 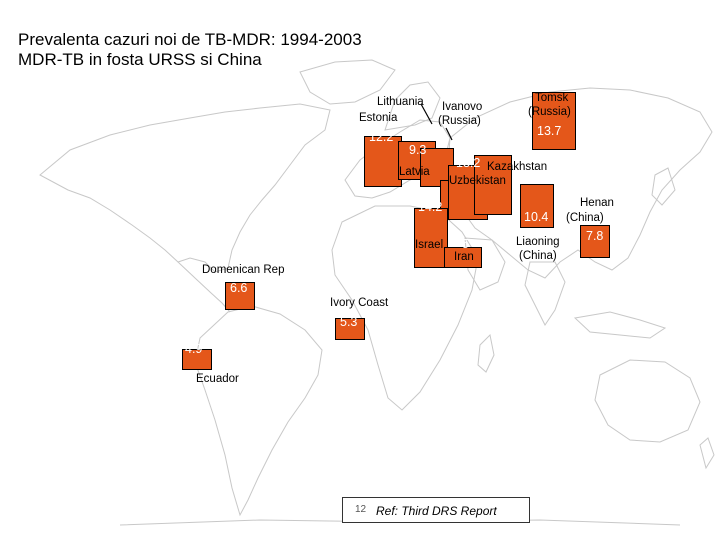 I want to click on central-america-outline, so click(x=204, y=287).